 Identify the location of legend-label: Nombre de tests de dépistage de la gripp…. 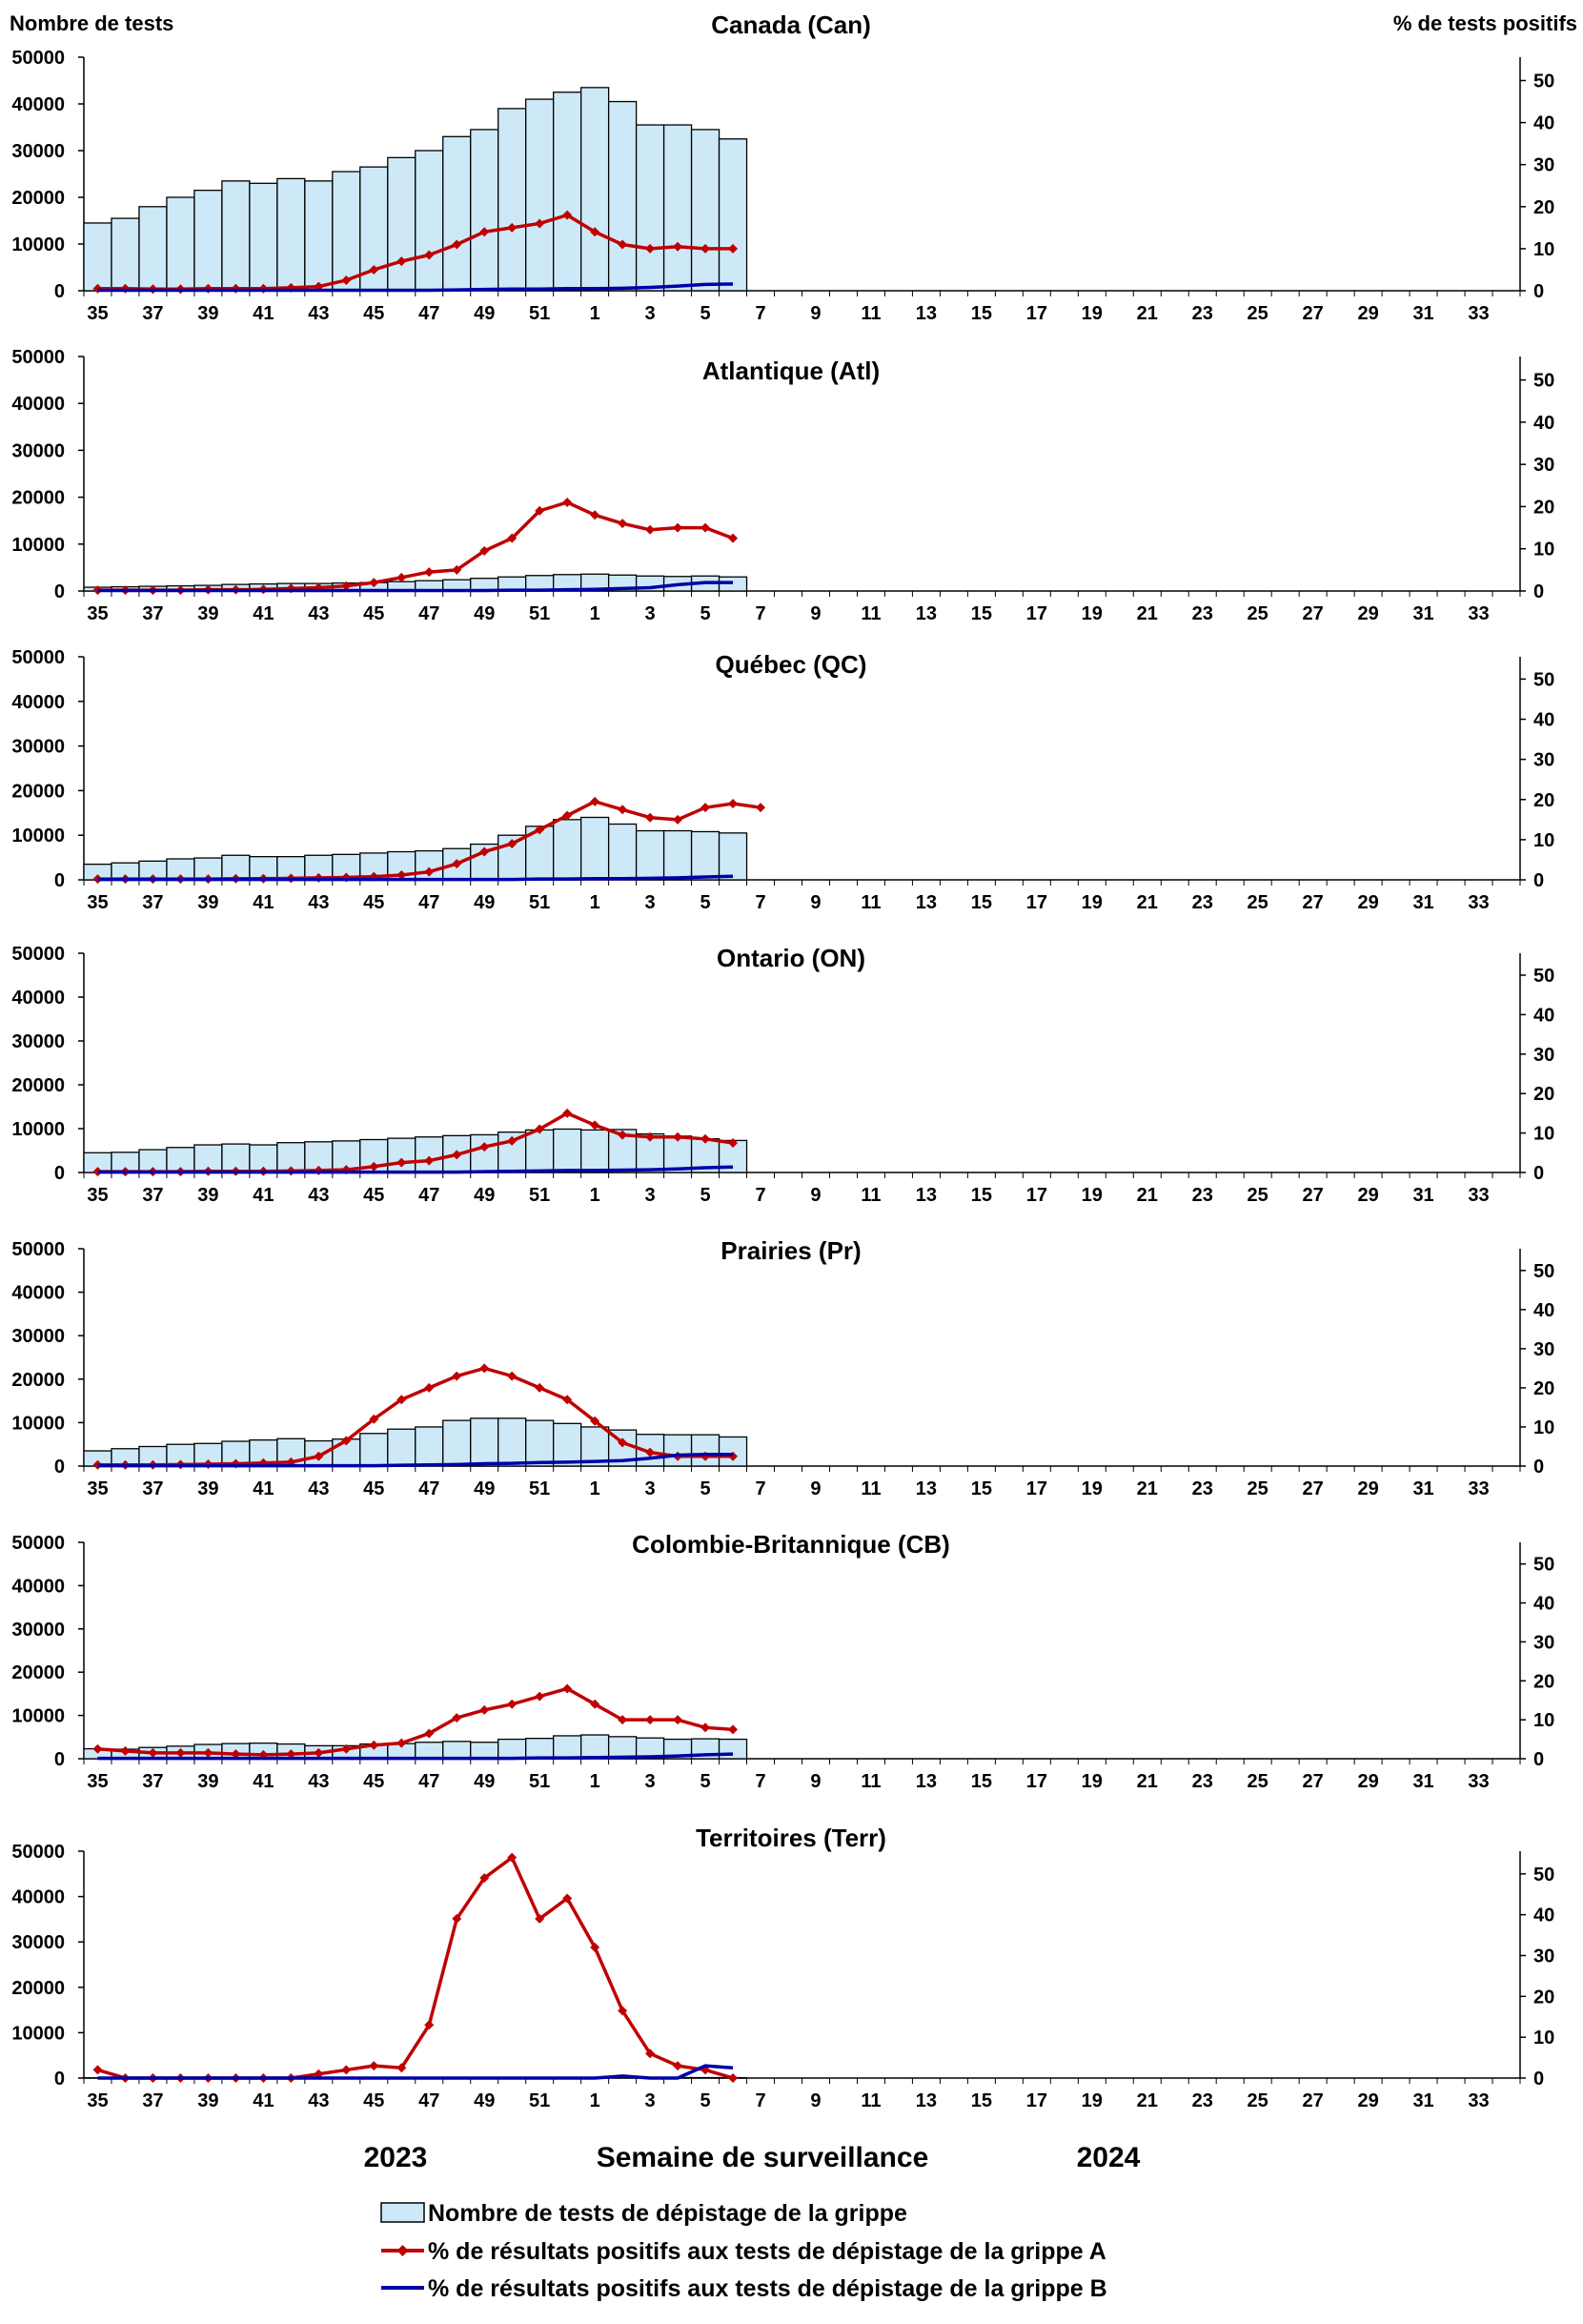
(667, 2213).